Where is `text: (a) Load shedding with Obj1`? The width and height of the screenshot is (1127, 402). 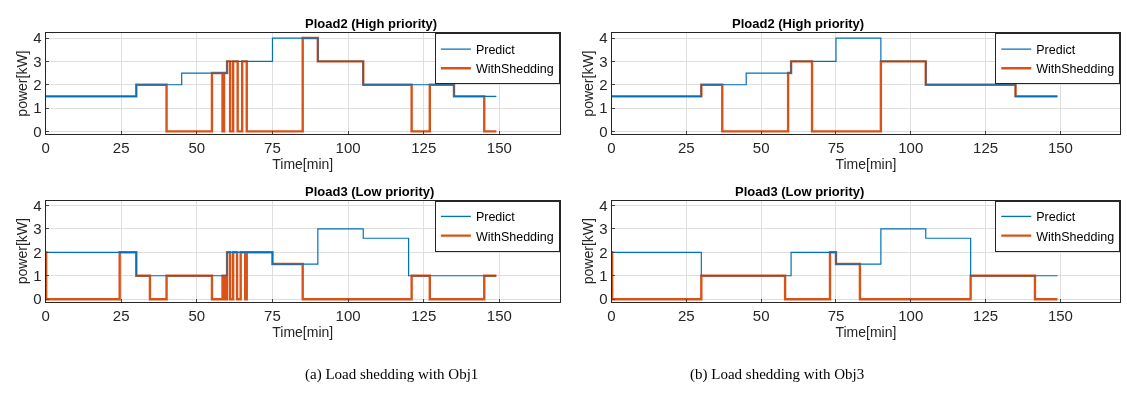
text: (a) Load shedding with Obj1 is located at coordinates (392, 374).